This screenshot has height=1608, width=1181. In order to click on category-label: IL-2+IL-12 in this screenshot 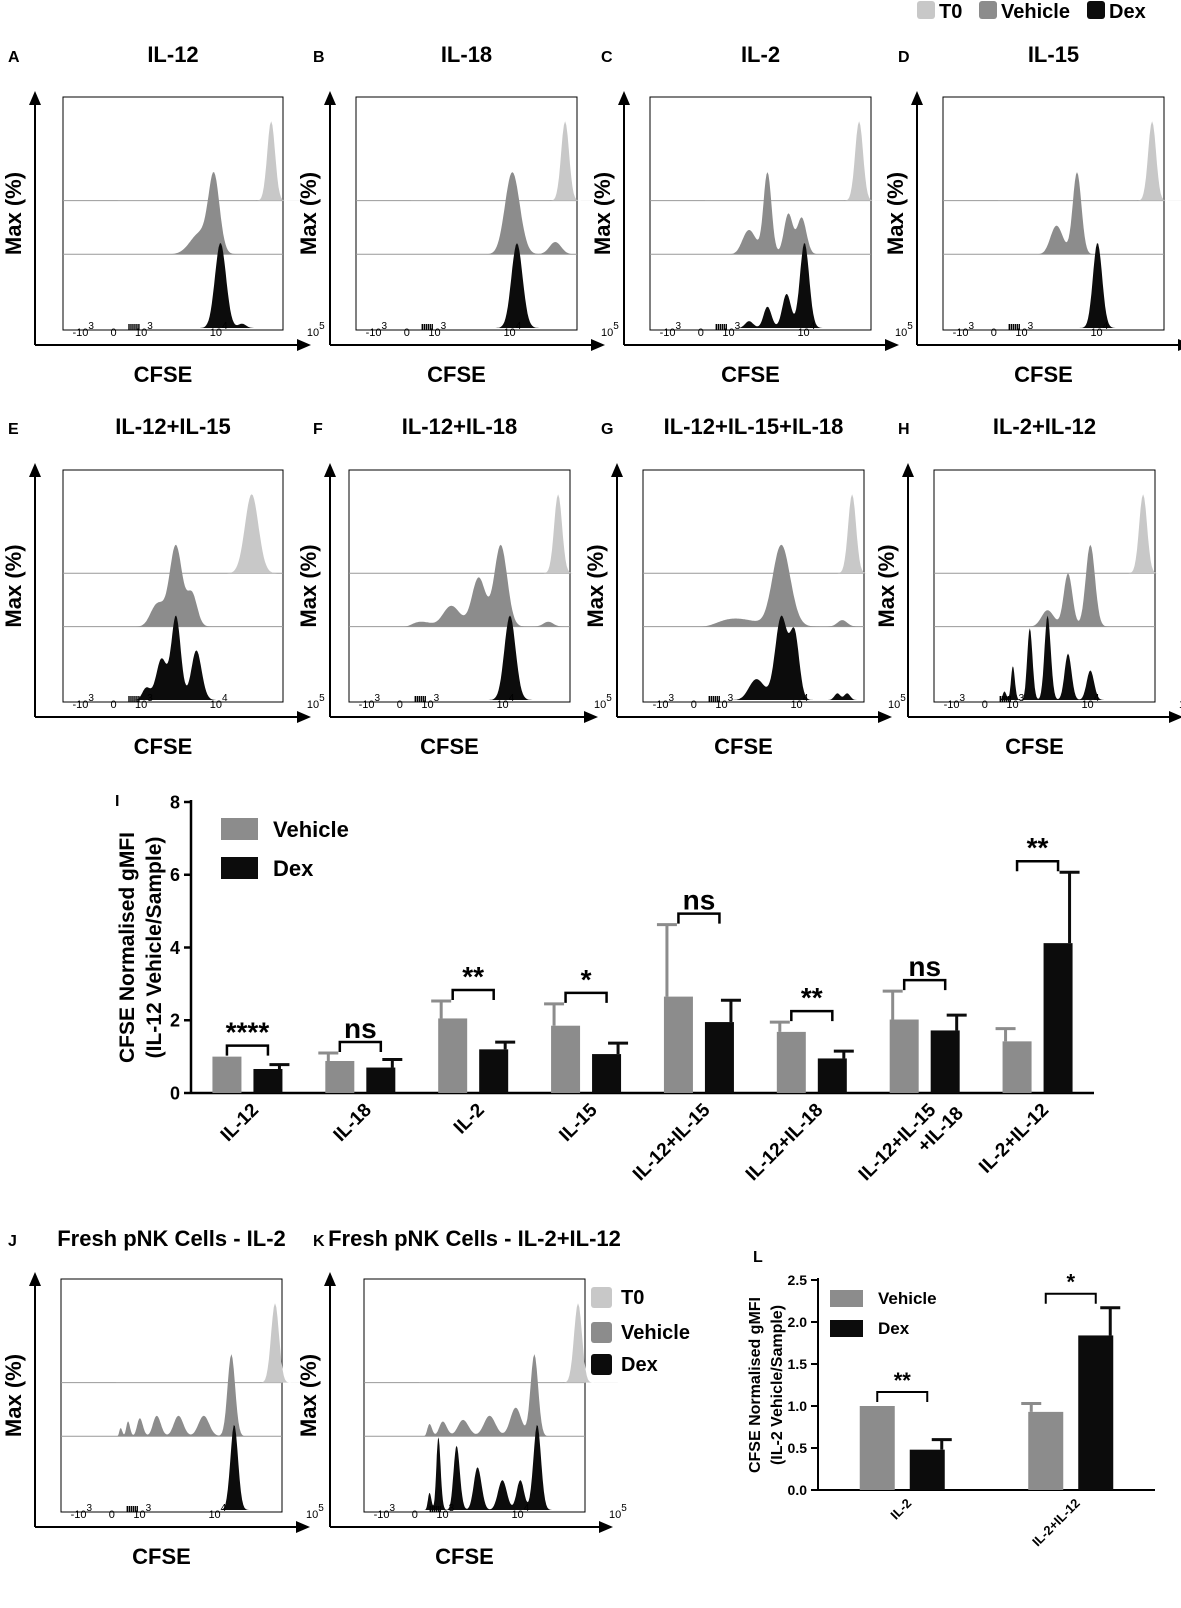, I will do `click(1056, 1523)`.